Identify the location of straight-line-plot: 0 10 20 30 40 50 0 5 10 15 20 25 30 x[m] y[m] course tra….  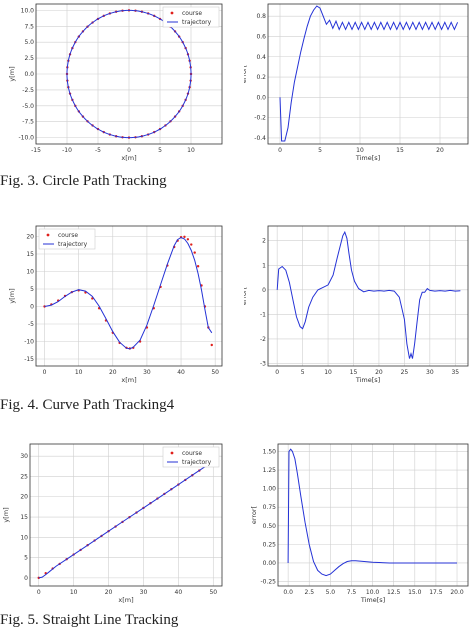
(112, 523).